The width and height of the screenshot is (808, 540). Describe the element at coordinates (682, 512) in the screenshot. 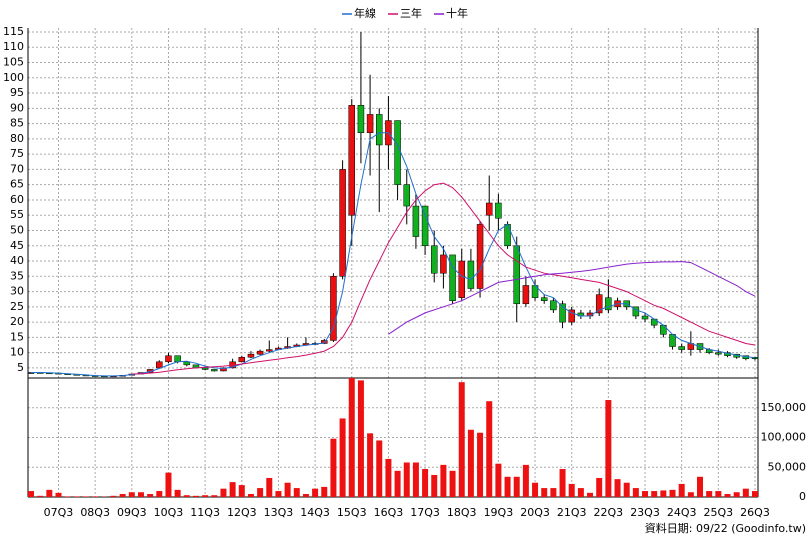

I see `x-tick-label: 24Q3` at that location.